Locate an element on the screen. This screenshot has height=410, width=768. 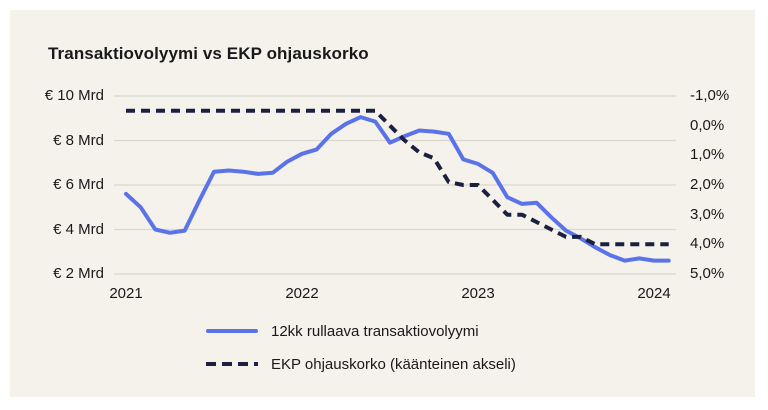
legend-item-policy-rate: EKP ohjauskorko (käänteinen akseli) is located at coordinates (361, 364).